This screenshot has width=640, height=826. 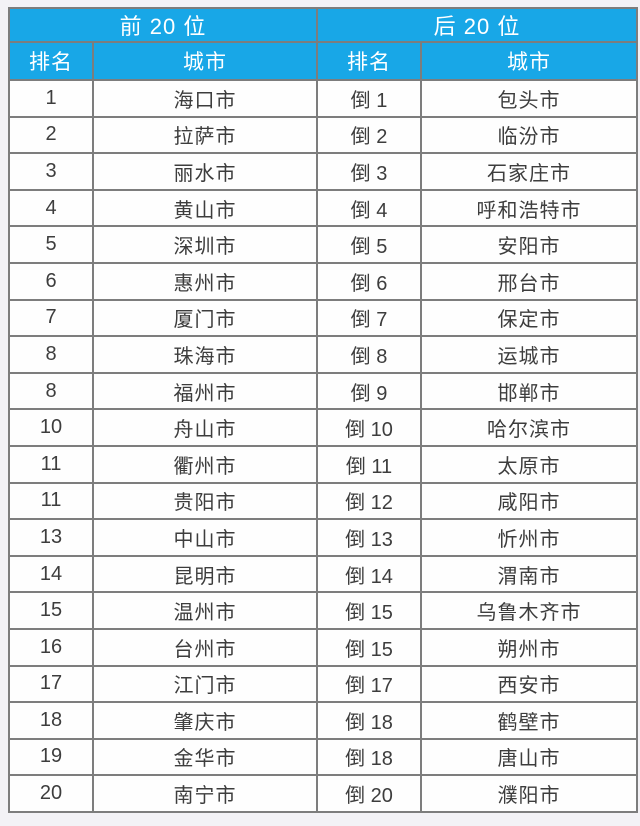 I want to click on top-city-cell: 福州市, so click(x=205, y=391).